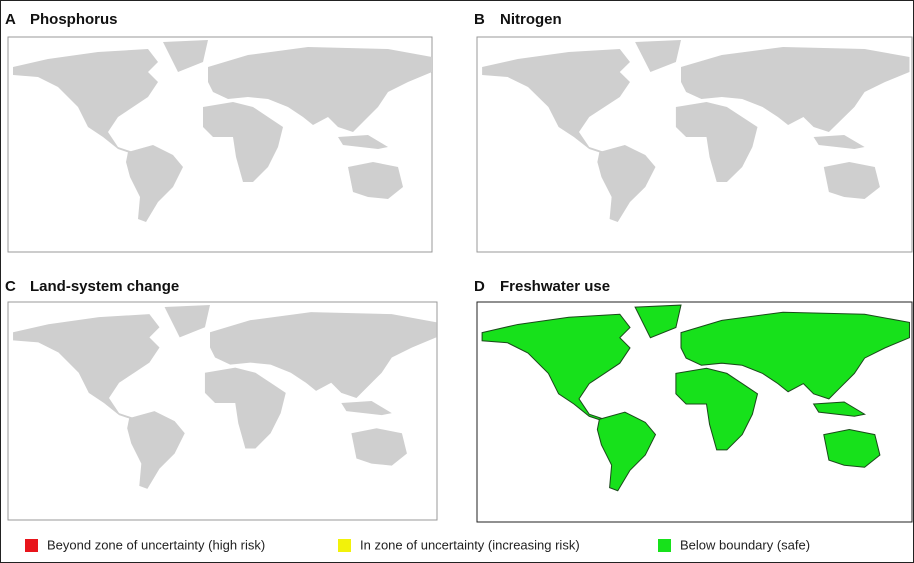 Image resolution: width=914 pixels, height=563 pixels. What do you see at coordinates (531, 19) in the screenshot?
I see `panel-title: Nitrogen` at bounding box center [531, 19].